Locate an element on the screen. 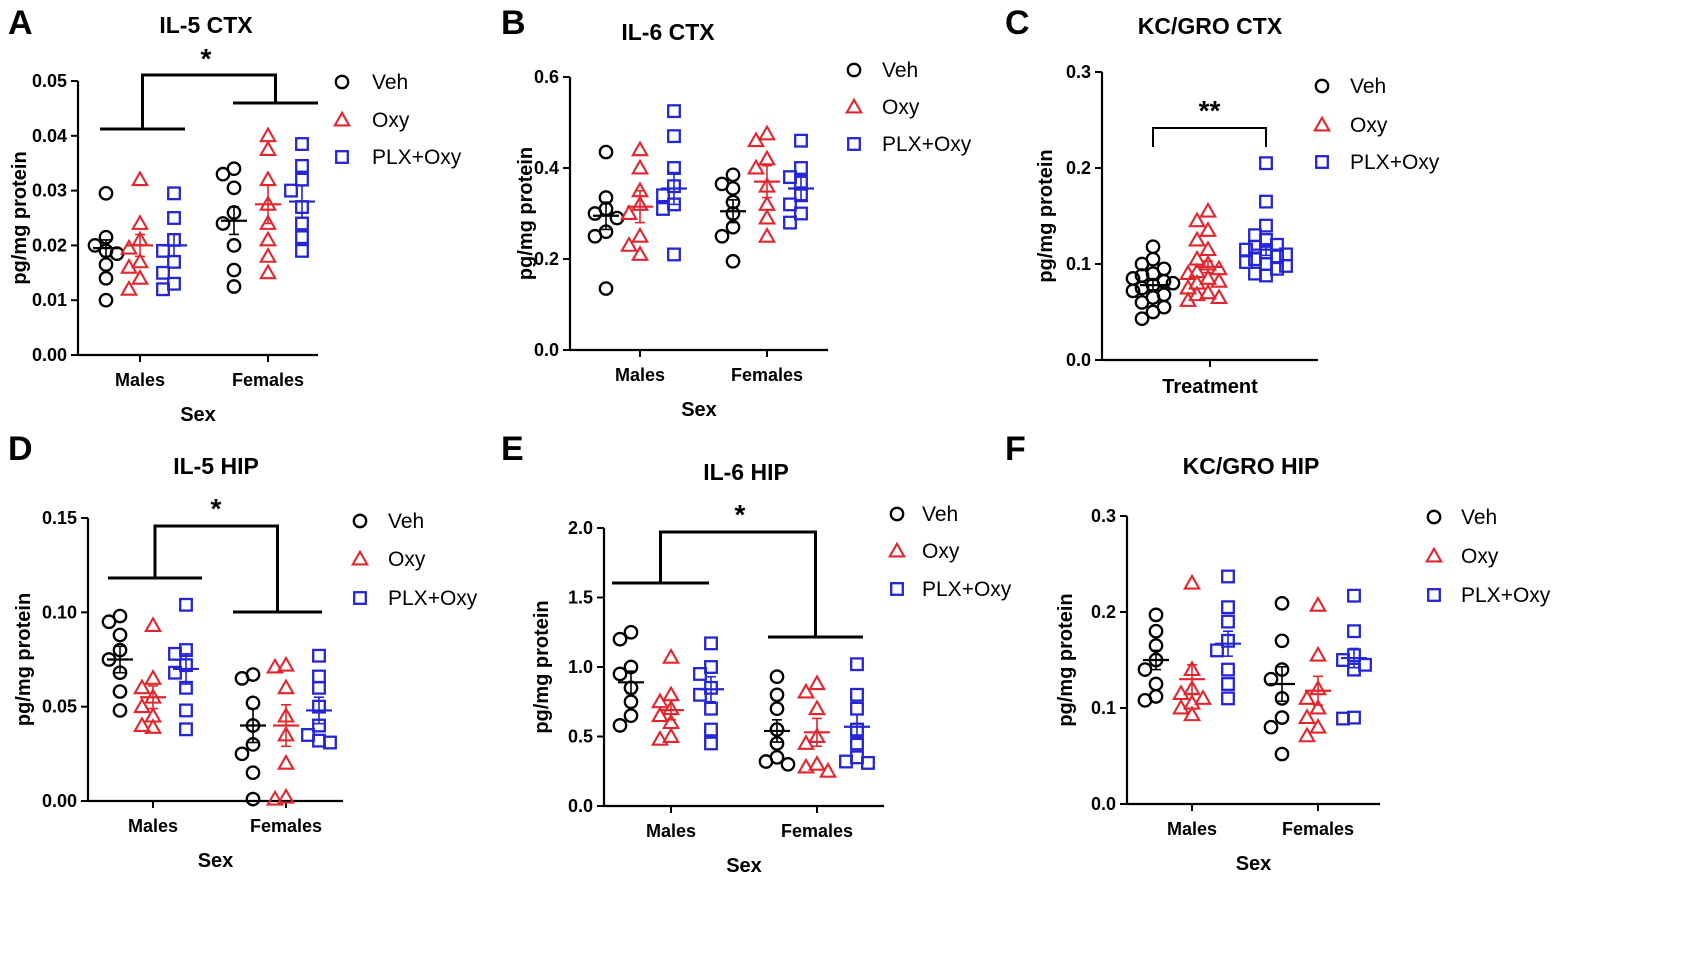 This screenshot has height=955, width=1705. legend-label: Oxy is located at coordinates (1369, 125).